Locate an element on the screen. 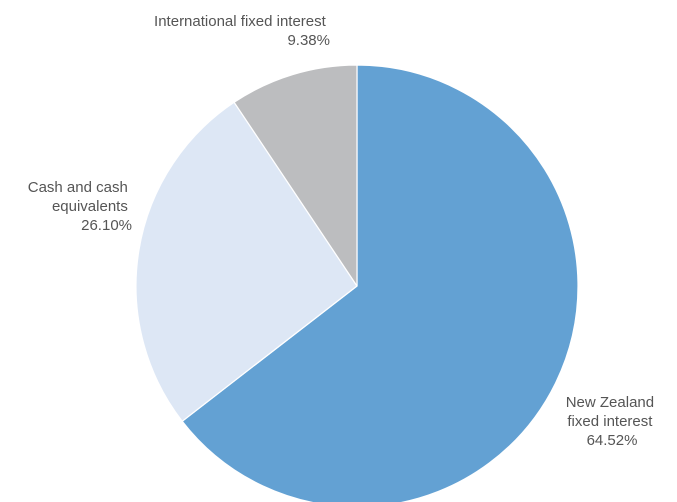 Image resolution: width=677 pixels, height=502 pixels. slice-value-international: 9.38% is located at coordinates (308, 40).